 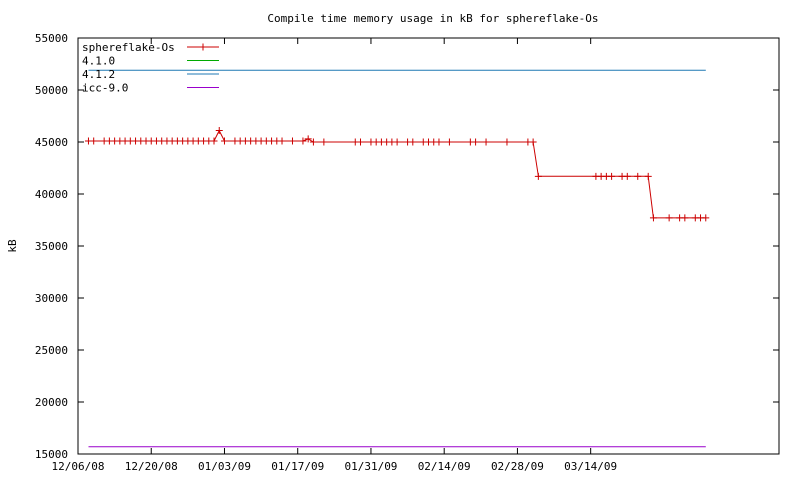 I want to click on y-axis-label: kB, so click(x=12, y=246).